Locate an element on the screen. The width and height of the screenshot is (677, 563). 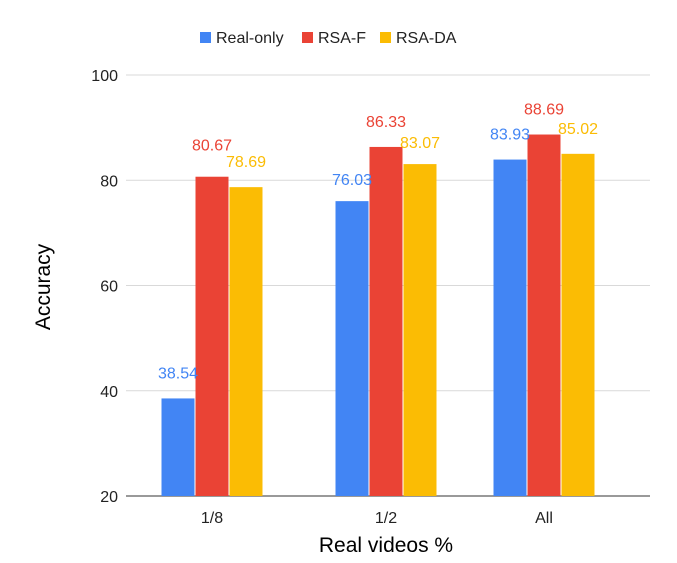
data-label: 76.03 is located at coordinates (352, 180).